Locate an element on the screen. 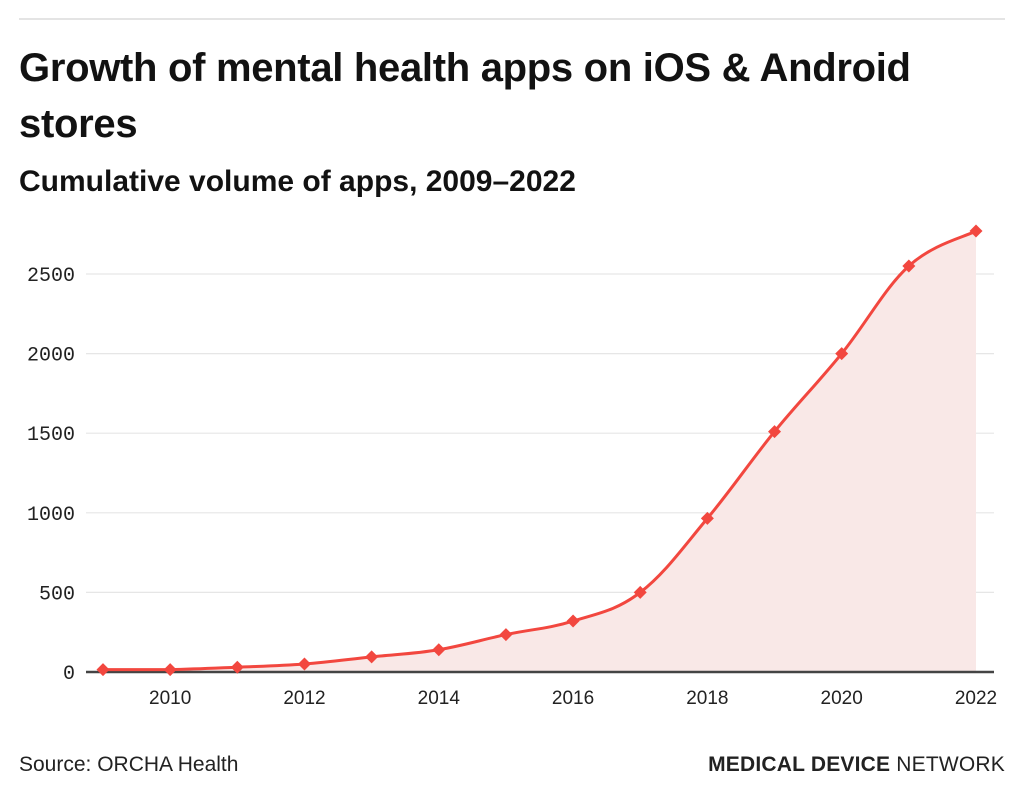 Image resolution: width=1024 pixels, height=802 pixels. y-tick-label: 500 is located at coordinates (57, 594).